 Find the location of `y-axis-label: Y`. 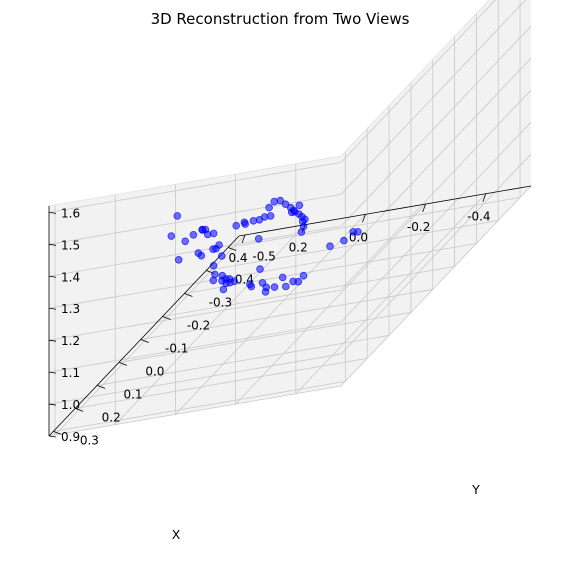

y-axis-label: Y is located at coordinates (475, 489).